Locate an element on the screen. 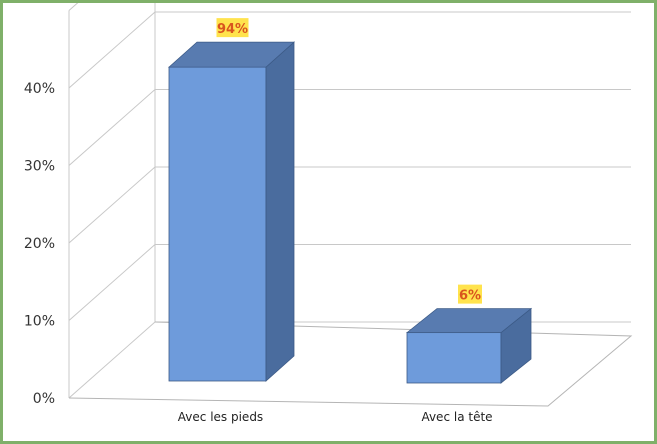 This screenshot has height=444, width=657. bar is located at coordinates (469, 345).